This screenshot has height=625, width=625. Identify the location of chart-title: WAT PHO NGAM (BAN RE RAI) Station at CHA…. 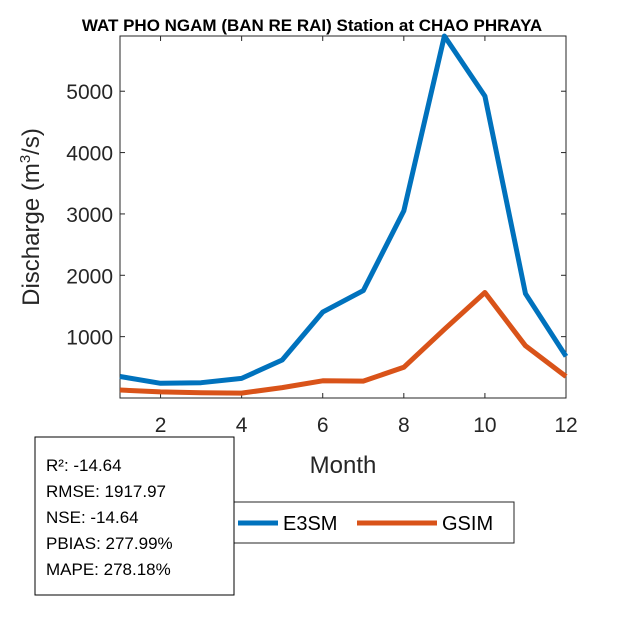
(312, 25).